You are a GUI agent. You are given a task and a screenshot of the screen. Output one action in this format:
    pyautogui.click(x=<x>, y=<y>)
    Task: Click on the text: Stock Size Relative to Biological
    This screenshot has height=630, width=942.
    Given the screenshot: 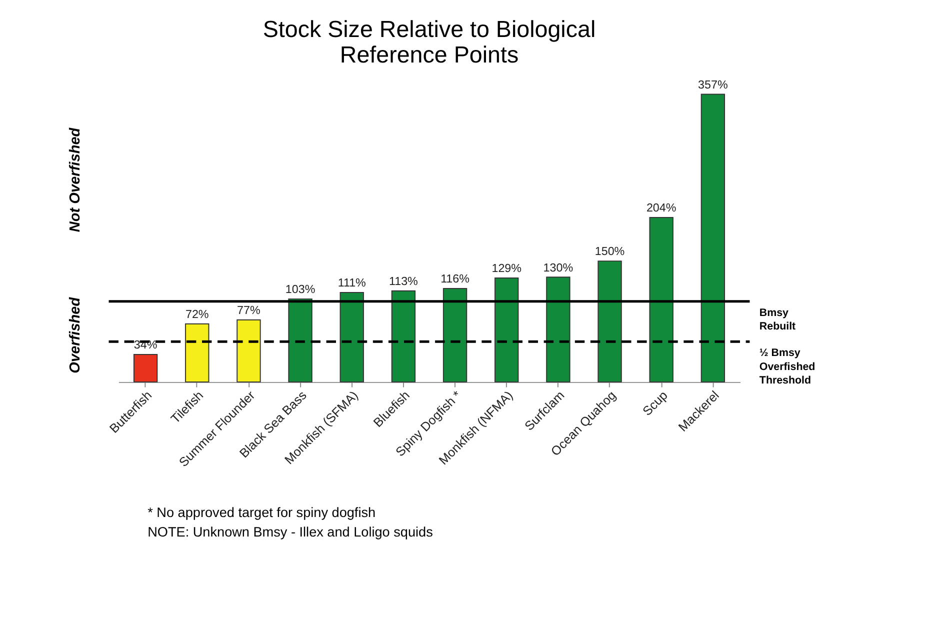 What is the action you would take?
    pyautogui.click(x=429, y=29)
    